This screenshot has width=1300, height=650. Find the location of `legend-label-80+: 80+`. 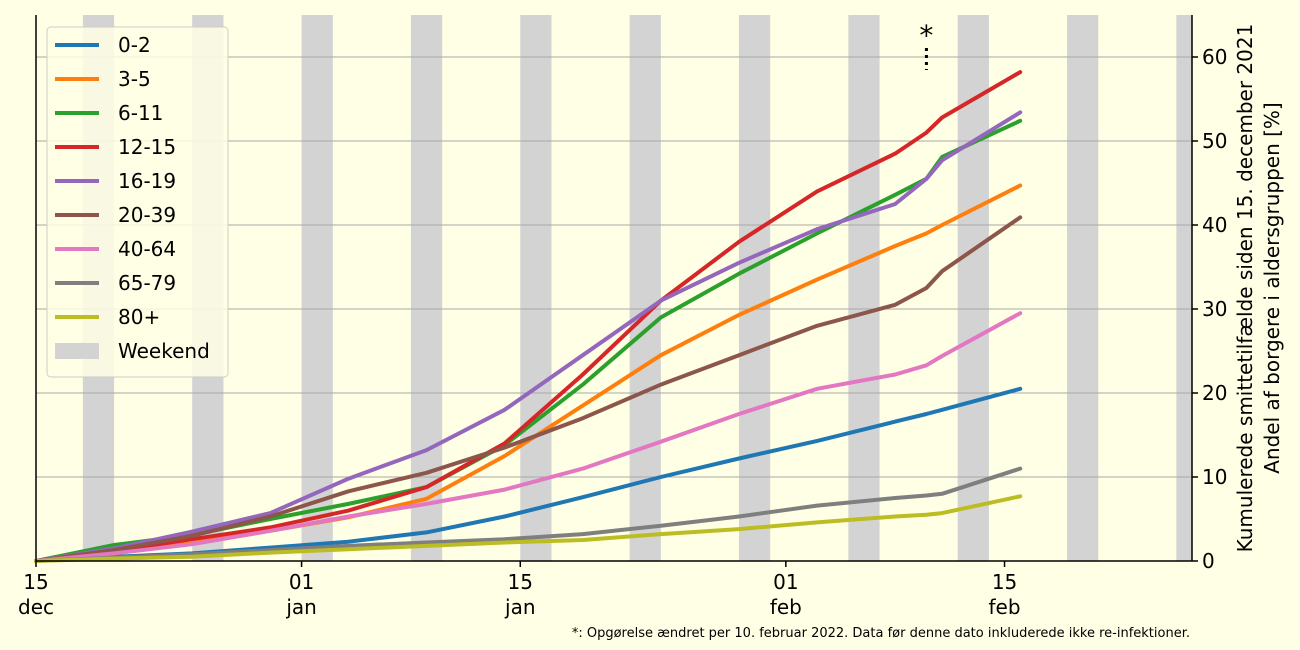

legend-label-80+: 80+ is located at coordinates (139, 317).